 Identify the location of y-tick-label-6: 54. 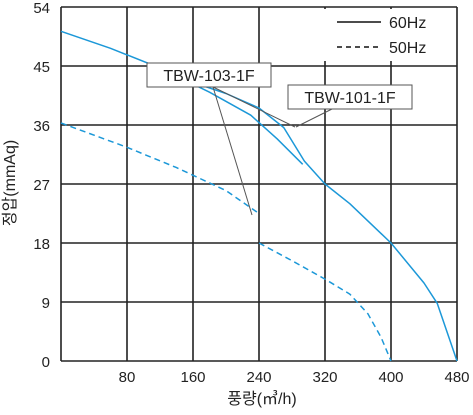
(41, 8).